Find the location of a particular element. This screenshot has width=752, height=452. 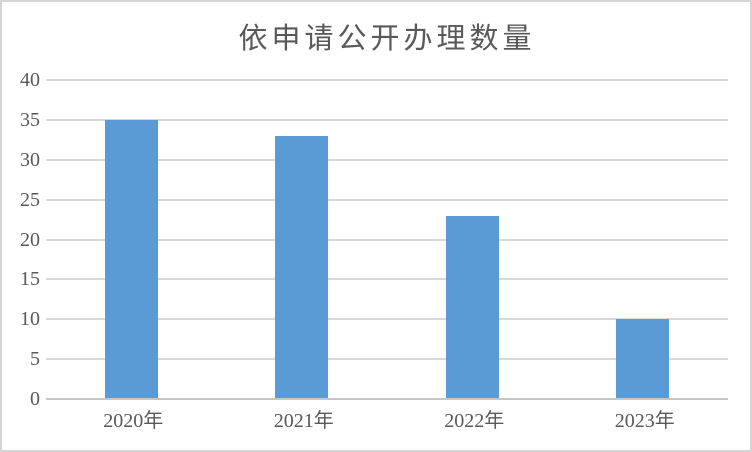

x-tick-label-2023年: 2023年 is located at coordinates (644, 421).